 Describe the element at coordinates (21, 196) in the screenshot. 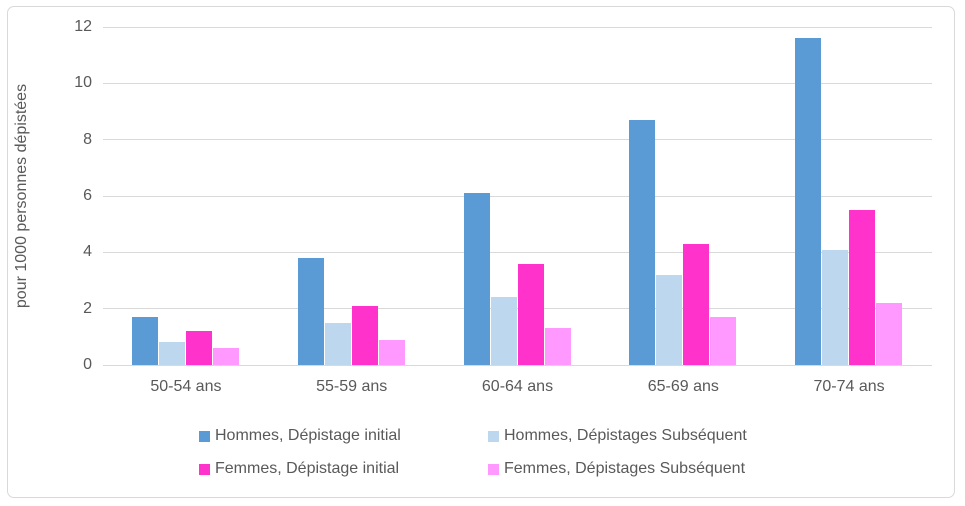

I see `y-axis-title-text: pour 1000 personnes dépistées` at that location.